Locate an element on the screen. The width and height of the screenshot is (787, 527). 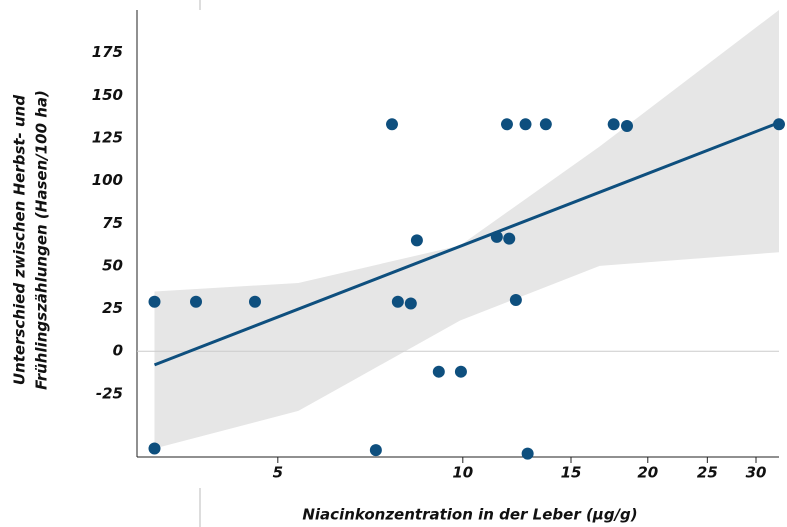
y-tick-label: 50 is located at coordinates (112, 265).